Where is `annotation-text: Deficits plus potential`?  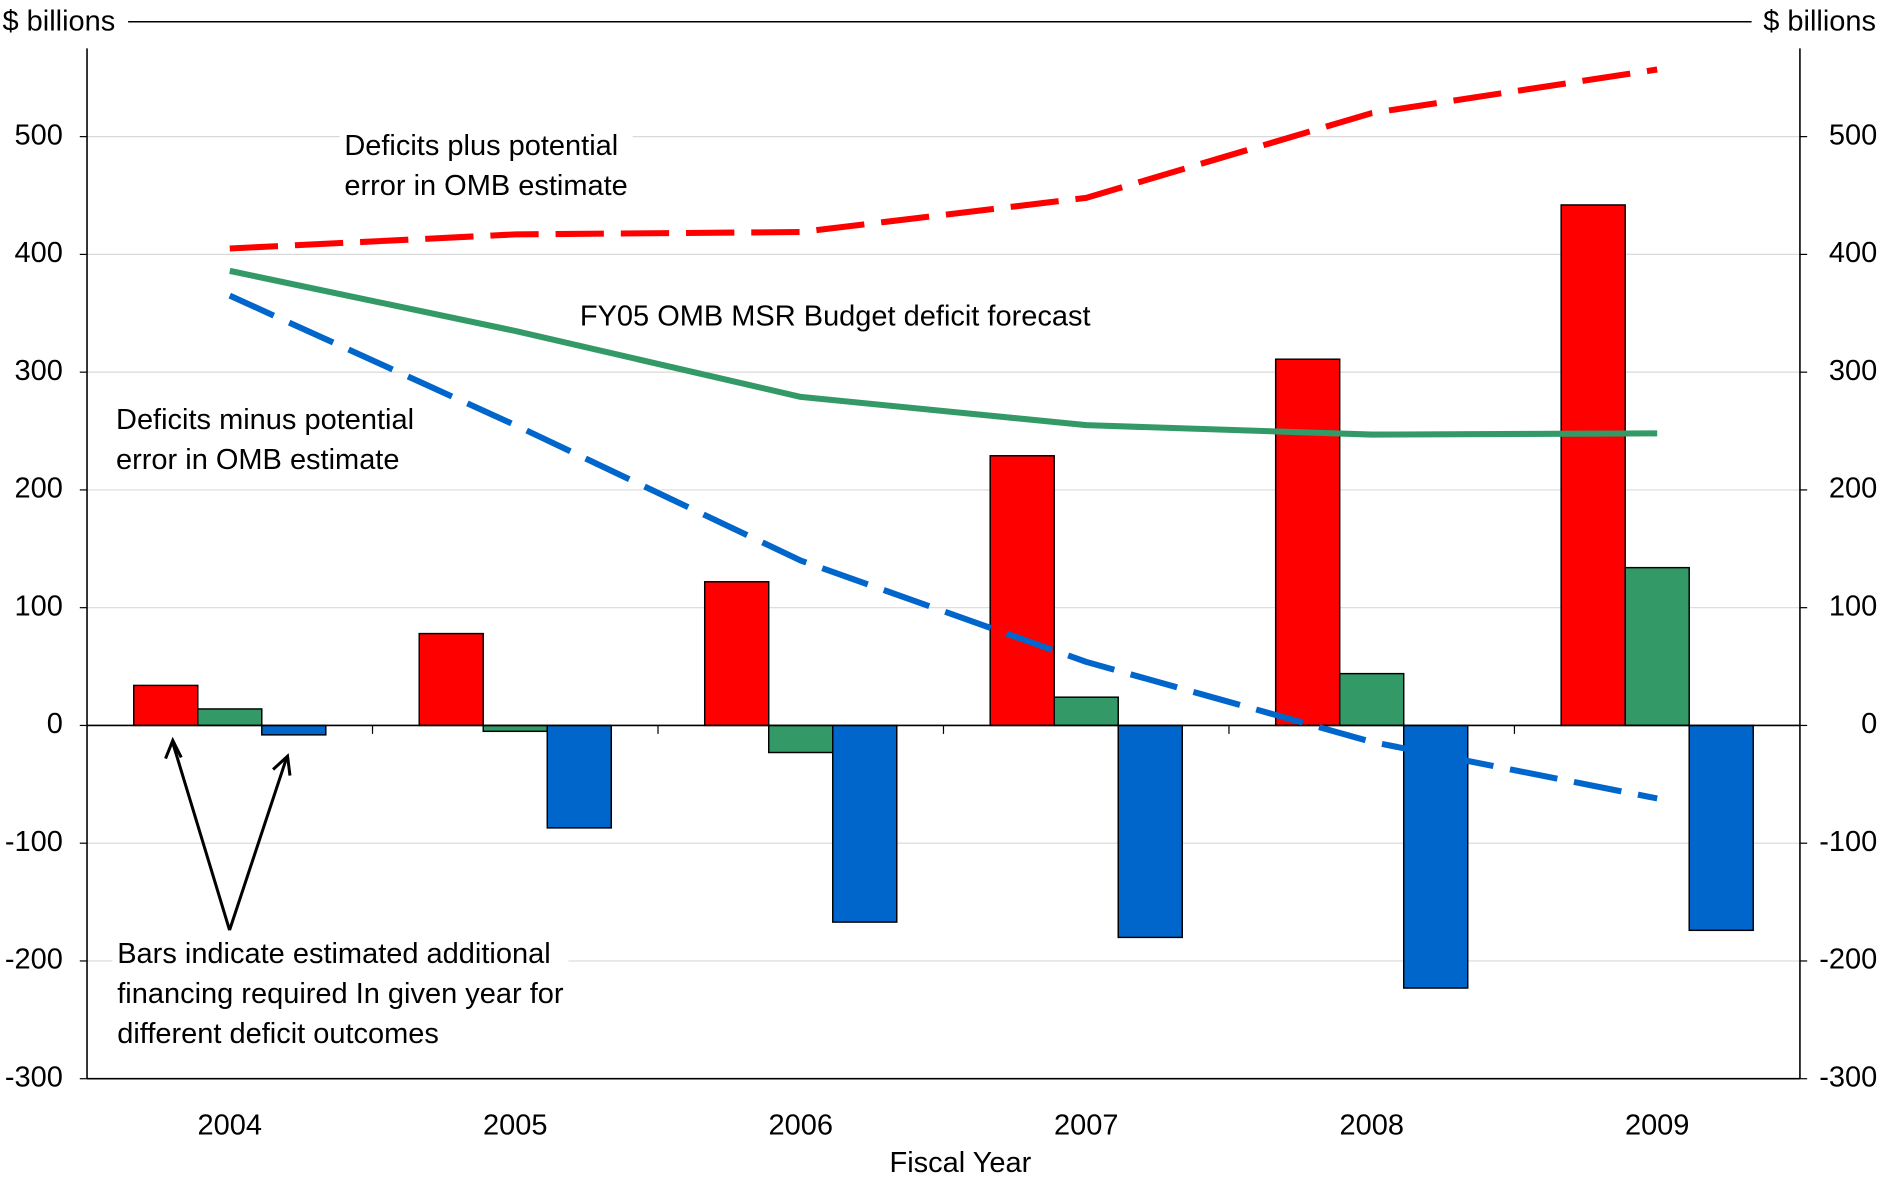 annotation-text: Deficits plus potential is located at coordinates (481, 146).